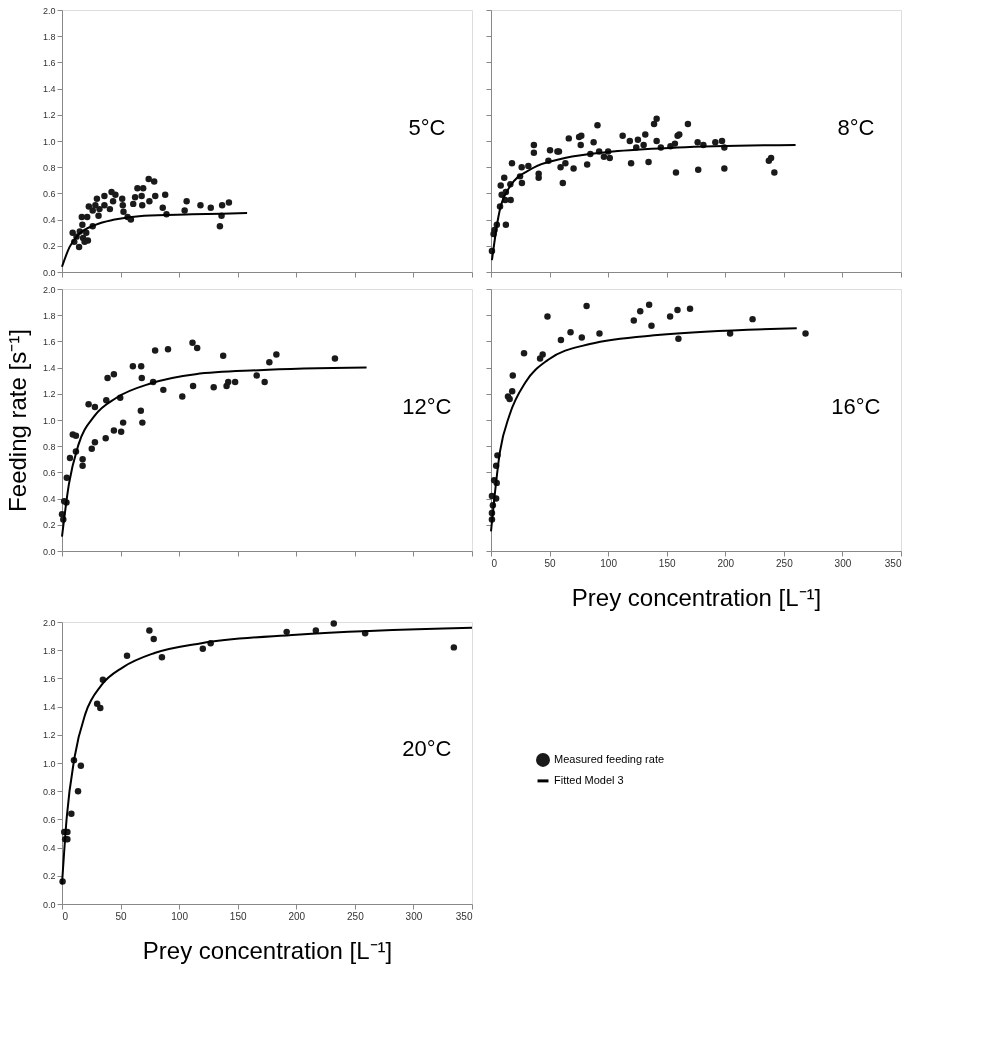  I want to click on y-axis-title: Feeding rate [s⁻¹], so click(17, 420).